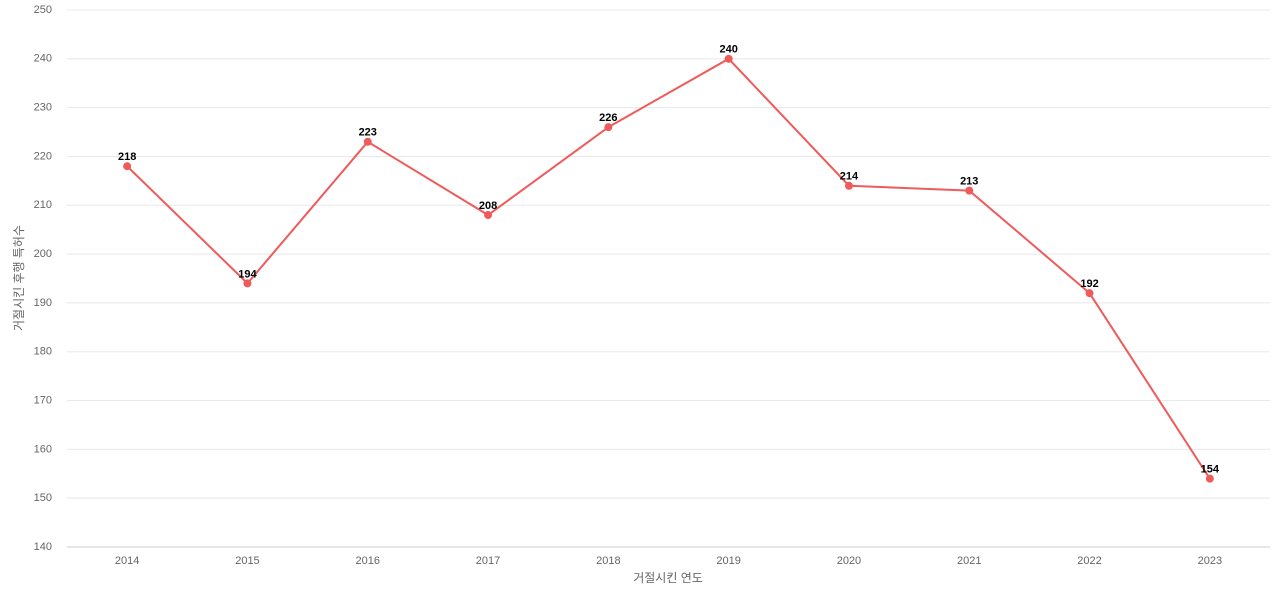 This screenshot has height=600, width=1280. What do you see at coordinates (368, 561) in the screenshot?
I see `x-tick-label: 2016` at bounding box center [368, 561].